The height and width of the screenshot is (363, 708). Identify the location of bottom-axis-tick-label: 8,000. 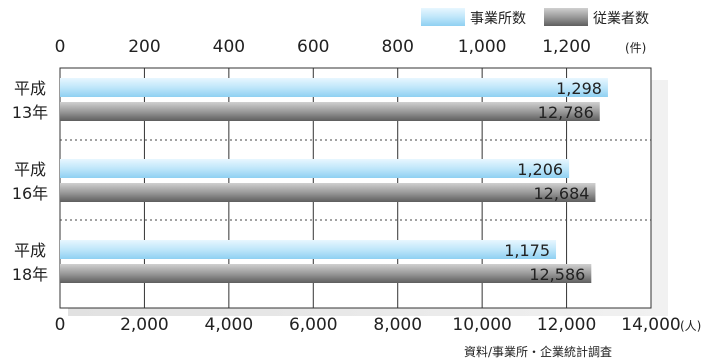
(397, 325).